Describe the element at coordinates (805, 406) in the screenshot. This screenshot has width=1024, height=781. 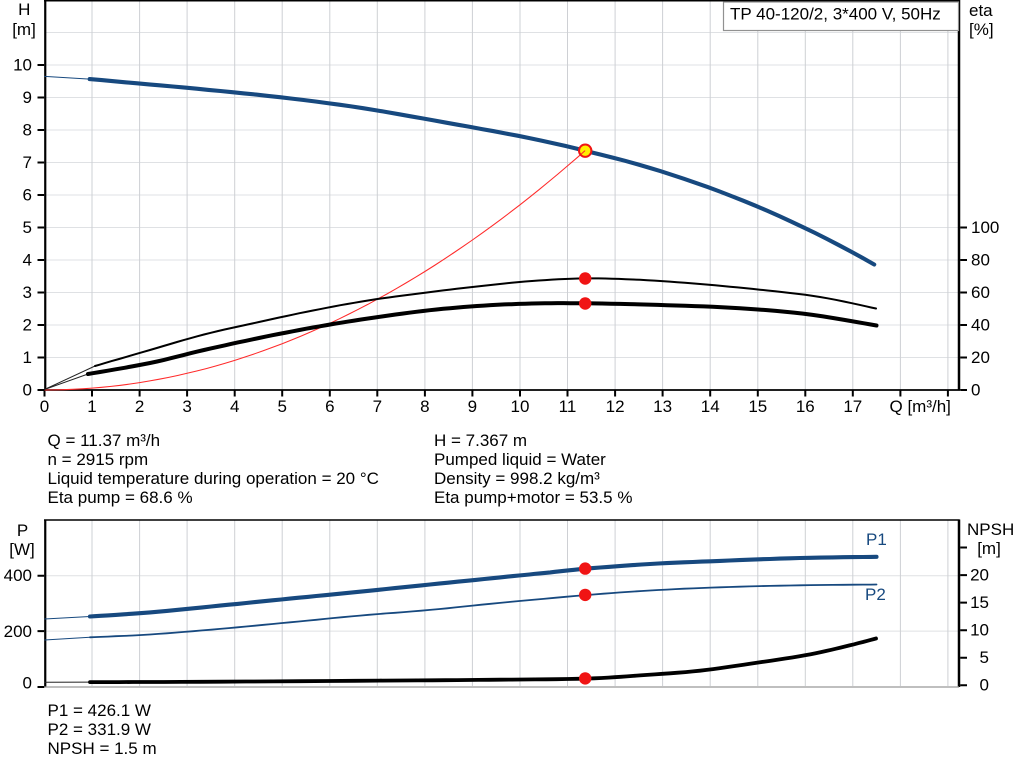
I see `svg-text: 16` at that location.